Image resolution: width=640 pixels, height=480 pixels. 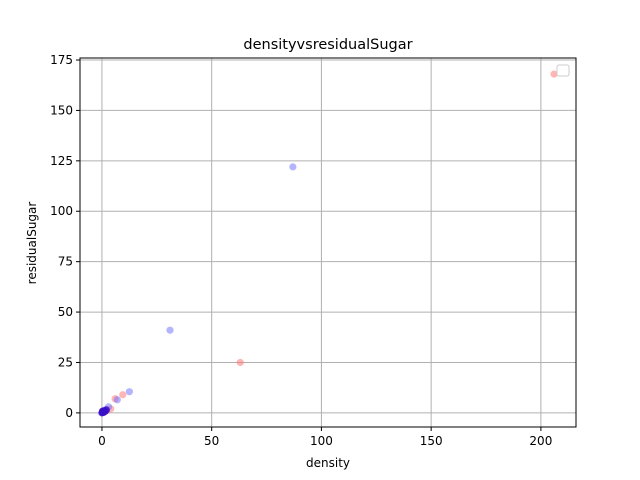 What do you see at coordinates (563, 70) in the screenshot?
I see `legend-box` at bounding box center [563, 70].